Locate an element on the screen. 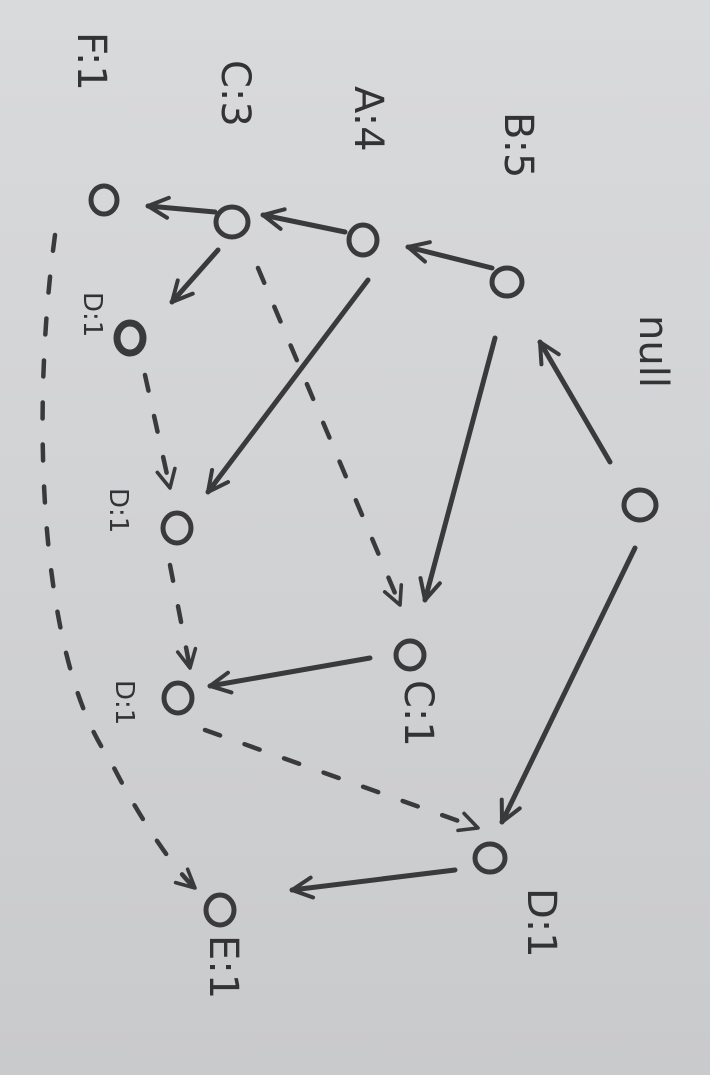 The height and width of the screenshot is (1075, 710). label-e: E:1 is located at coordinates (223, 967).